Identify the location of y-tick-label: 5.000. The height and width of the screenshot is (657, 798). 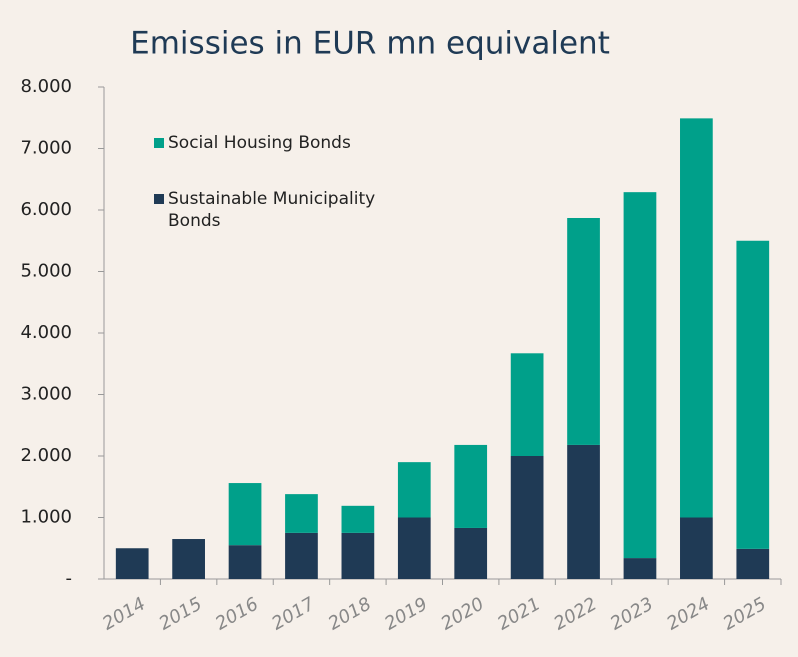
(46, 271).